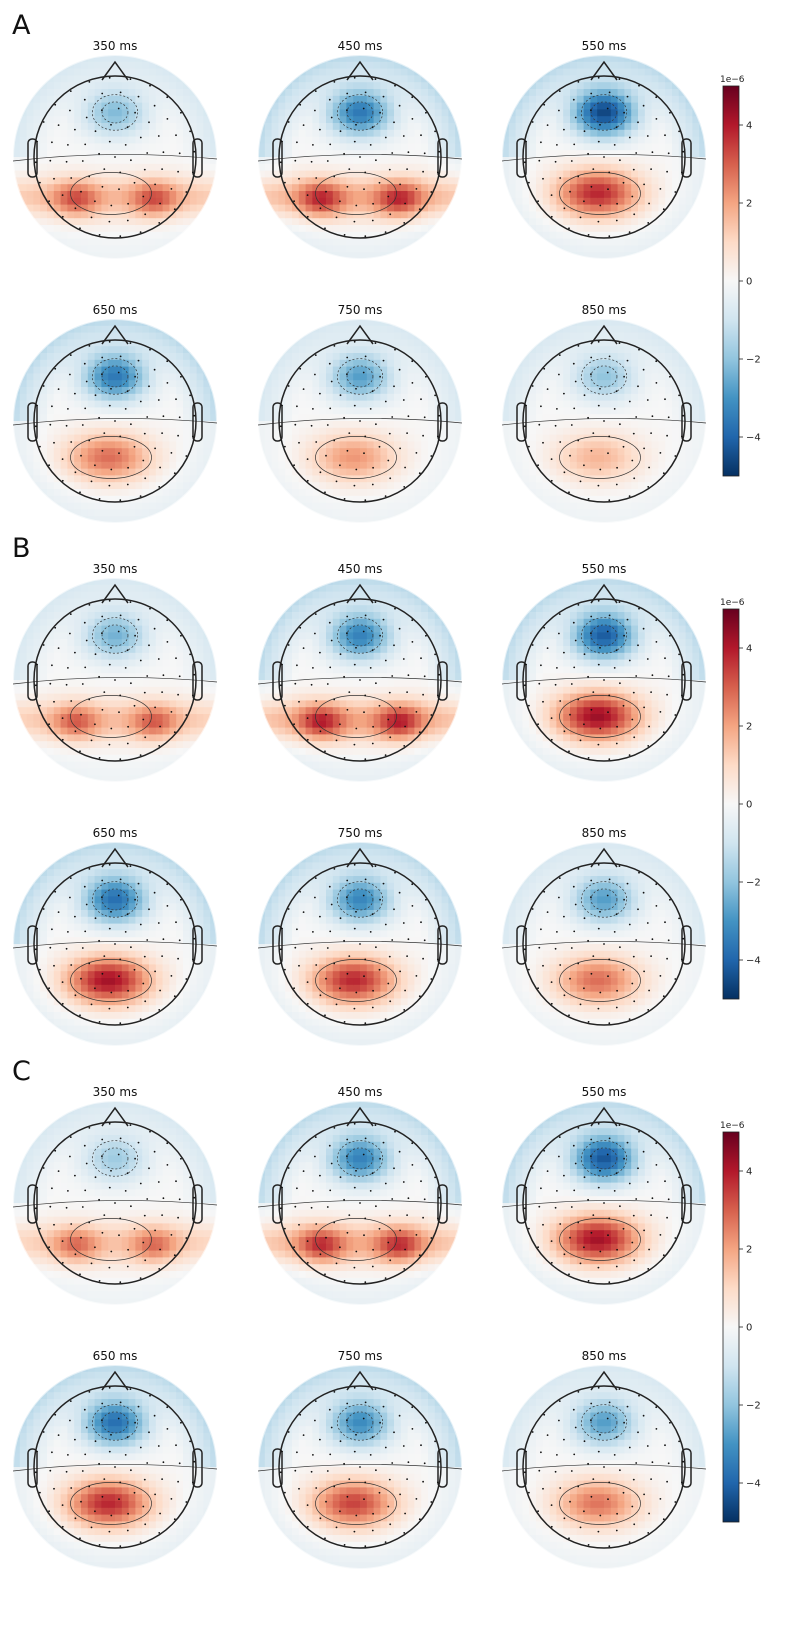  Describe the element at coordinates (21, 25) in the screenshot. I see `panel-letter: A` at that location.